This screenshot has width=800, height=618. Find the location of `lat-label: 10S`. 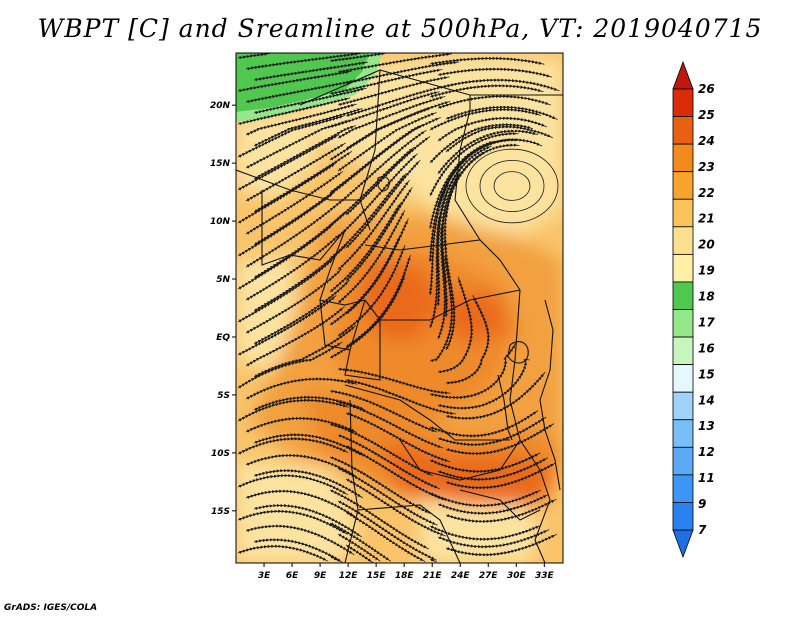

lat-label: 10S is located at coordinates (220, 454).